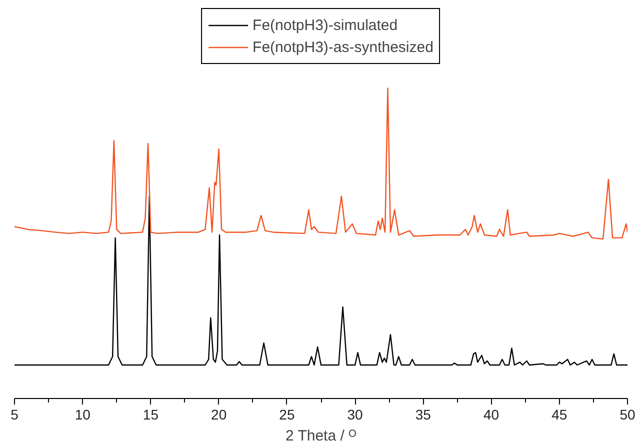  Describe the element at coordinates (491, 414) in the screenshot. I see `x-tick-label: 40` at that location.